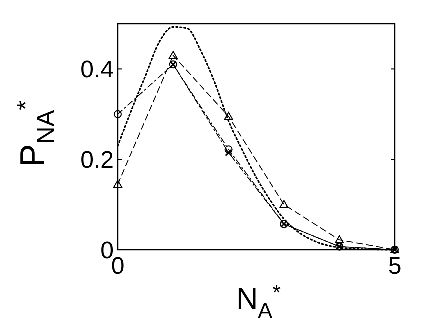  What do you see at coordinates (97, 160) in the screenshot?
I see `y-tick-label: 0.2` at bounding box center [97, 160].